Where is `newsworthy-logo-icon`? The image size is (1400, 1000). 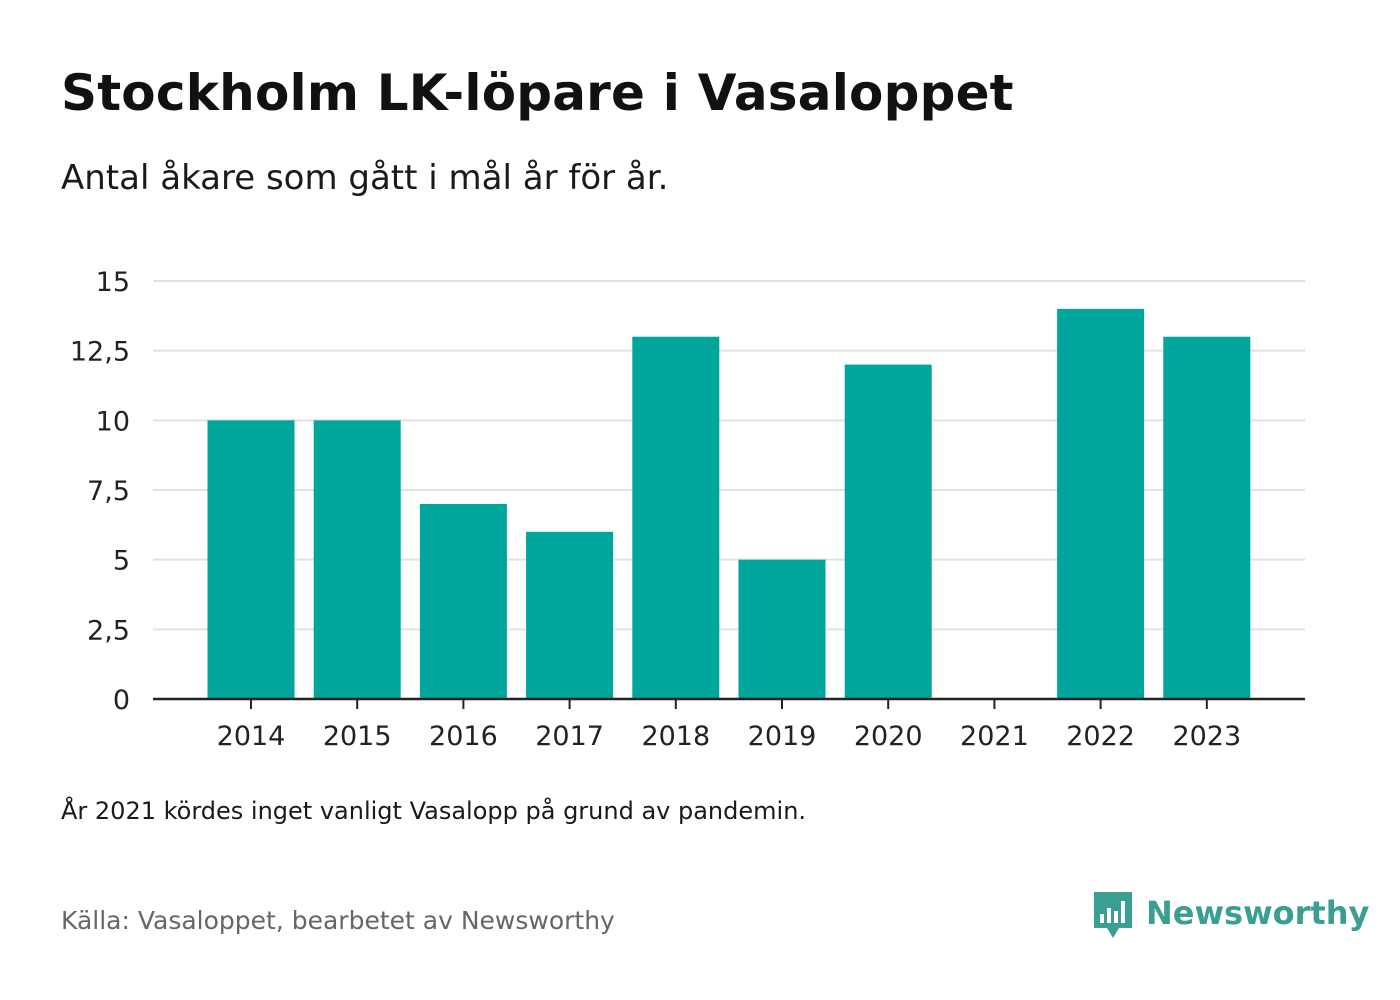 newsworthy-logo-icon is located at coordinates (1113, 915).